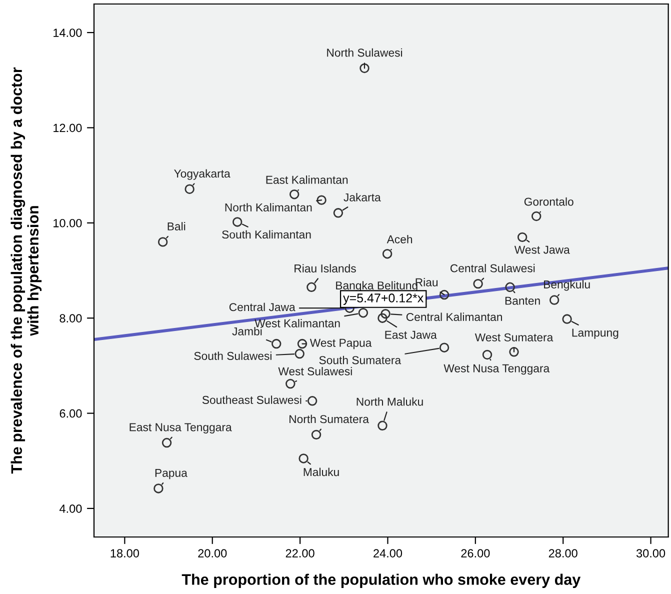 This screenshot has width=671, height=594. Describe the element at coordinates (68, 128) in the screenshot. I see `y-tick-label: 12.00` at that location.